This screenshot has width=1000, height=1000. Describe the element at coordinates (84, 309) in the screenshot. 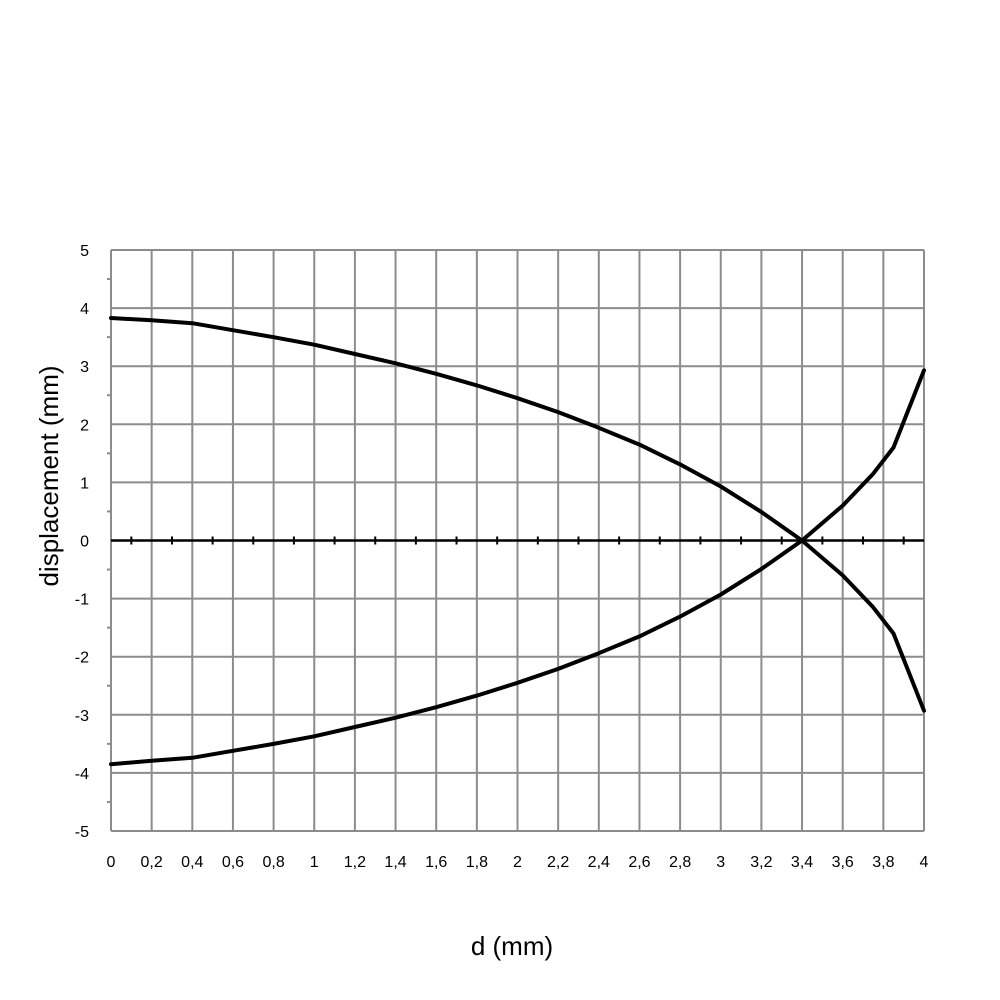

I see `y-tick-label: 4` at that location.